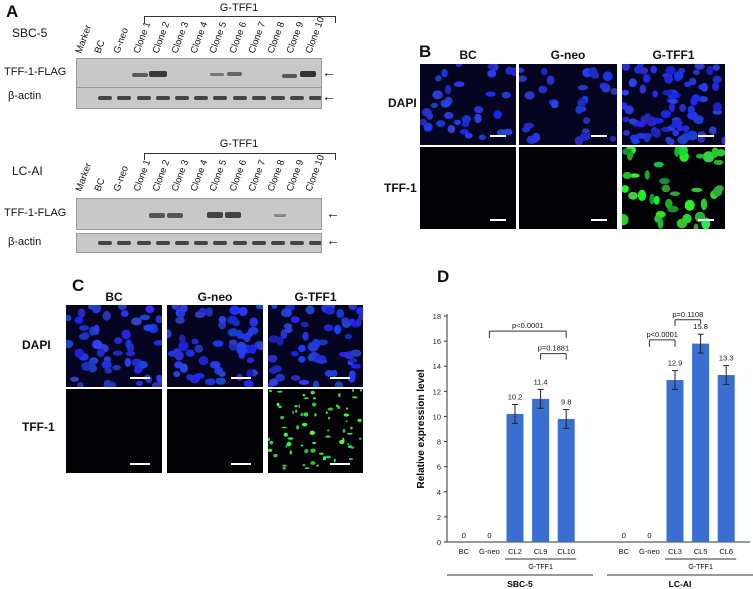 The image size is (753, 589). I want to click on bar-LC-AI-CL6, so click(726, 458).